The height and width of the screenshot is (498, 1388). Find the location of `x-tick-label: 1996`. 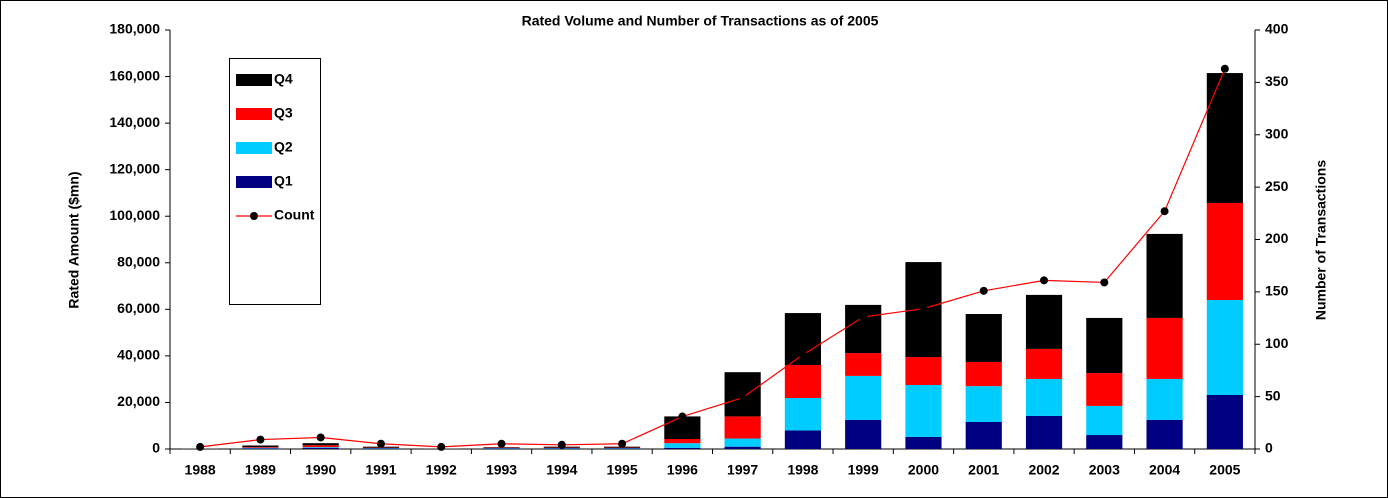

x-tick-label: 1996 is located at coordinates (682, 470).